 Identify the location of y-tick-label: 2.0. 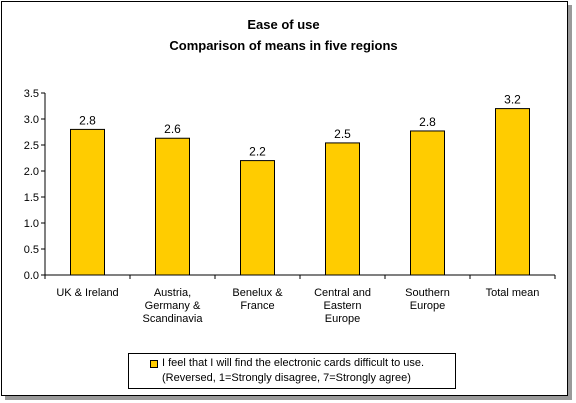
(31, 172).